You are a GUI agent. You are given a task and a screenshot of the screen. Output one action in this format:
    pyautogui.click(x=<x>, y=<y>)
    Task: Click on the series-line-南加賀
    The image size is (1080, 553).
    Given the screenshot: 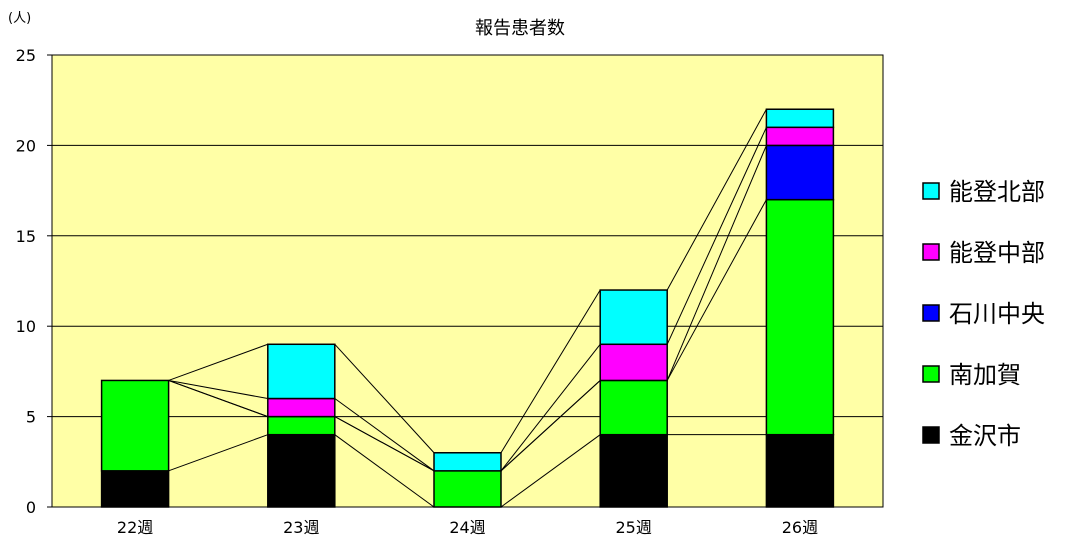 What is the action you would take?
    pyautogui.click(x=716, y=290)
    